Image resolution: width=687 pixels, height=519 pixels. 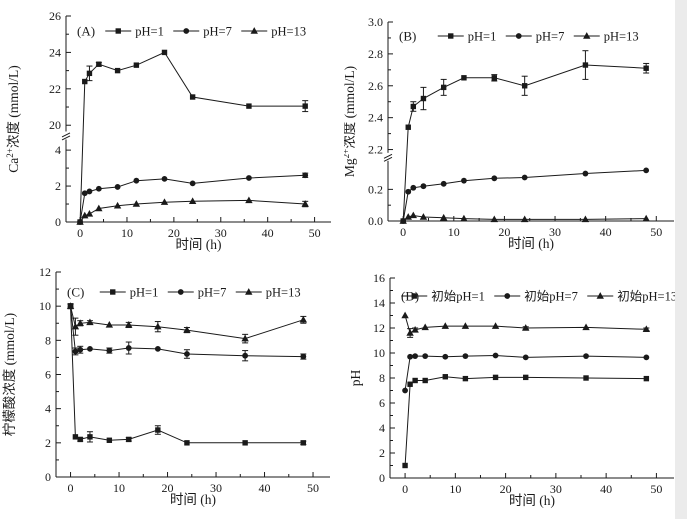 What do you see at coordinates (647, 297) in the screenshot?
I see `legend-label: 初始pH=13` at bounding box center [647, 297].